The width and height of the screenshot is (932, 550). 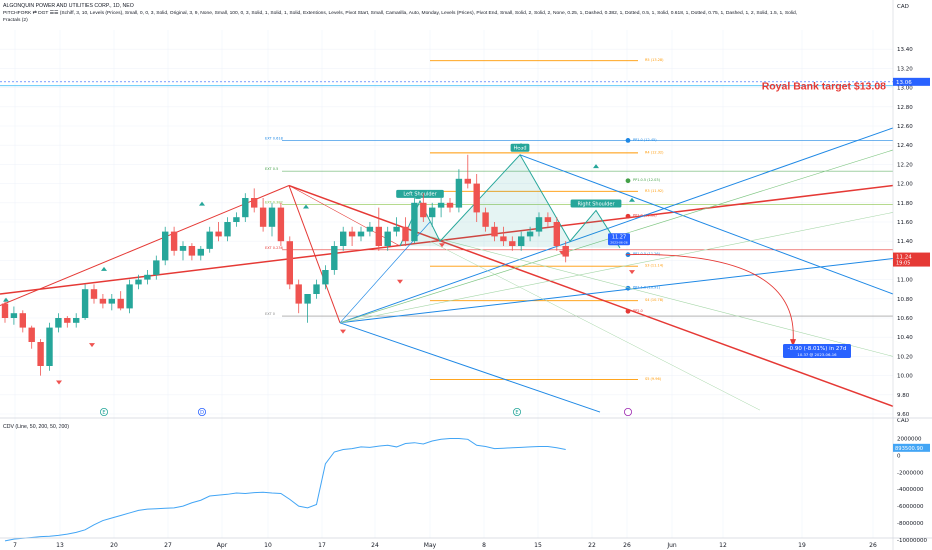 I want to click on x-tick-label: 27, so click(x=168, y=545).